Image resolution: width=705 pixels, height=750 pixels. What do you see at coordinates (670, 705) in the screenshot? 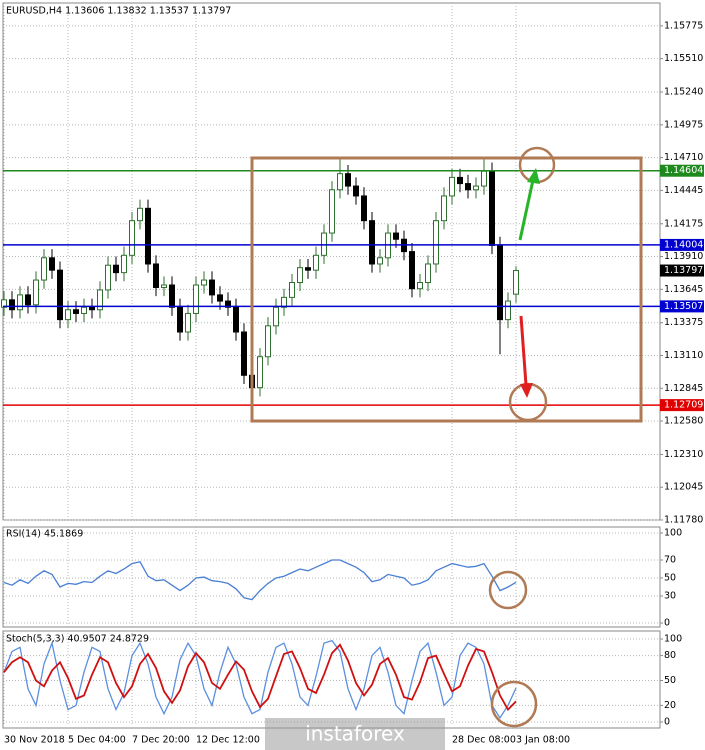
I see `y-tick-label: 20` at bounding box center [670, 705].